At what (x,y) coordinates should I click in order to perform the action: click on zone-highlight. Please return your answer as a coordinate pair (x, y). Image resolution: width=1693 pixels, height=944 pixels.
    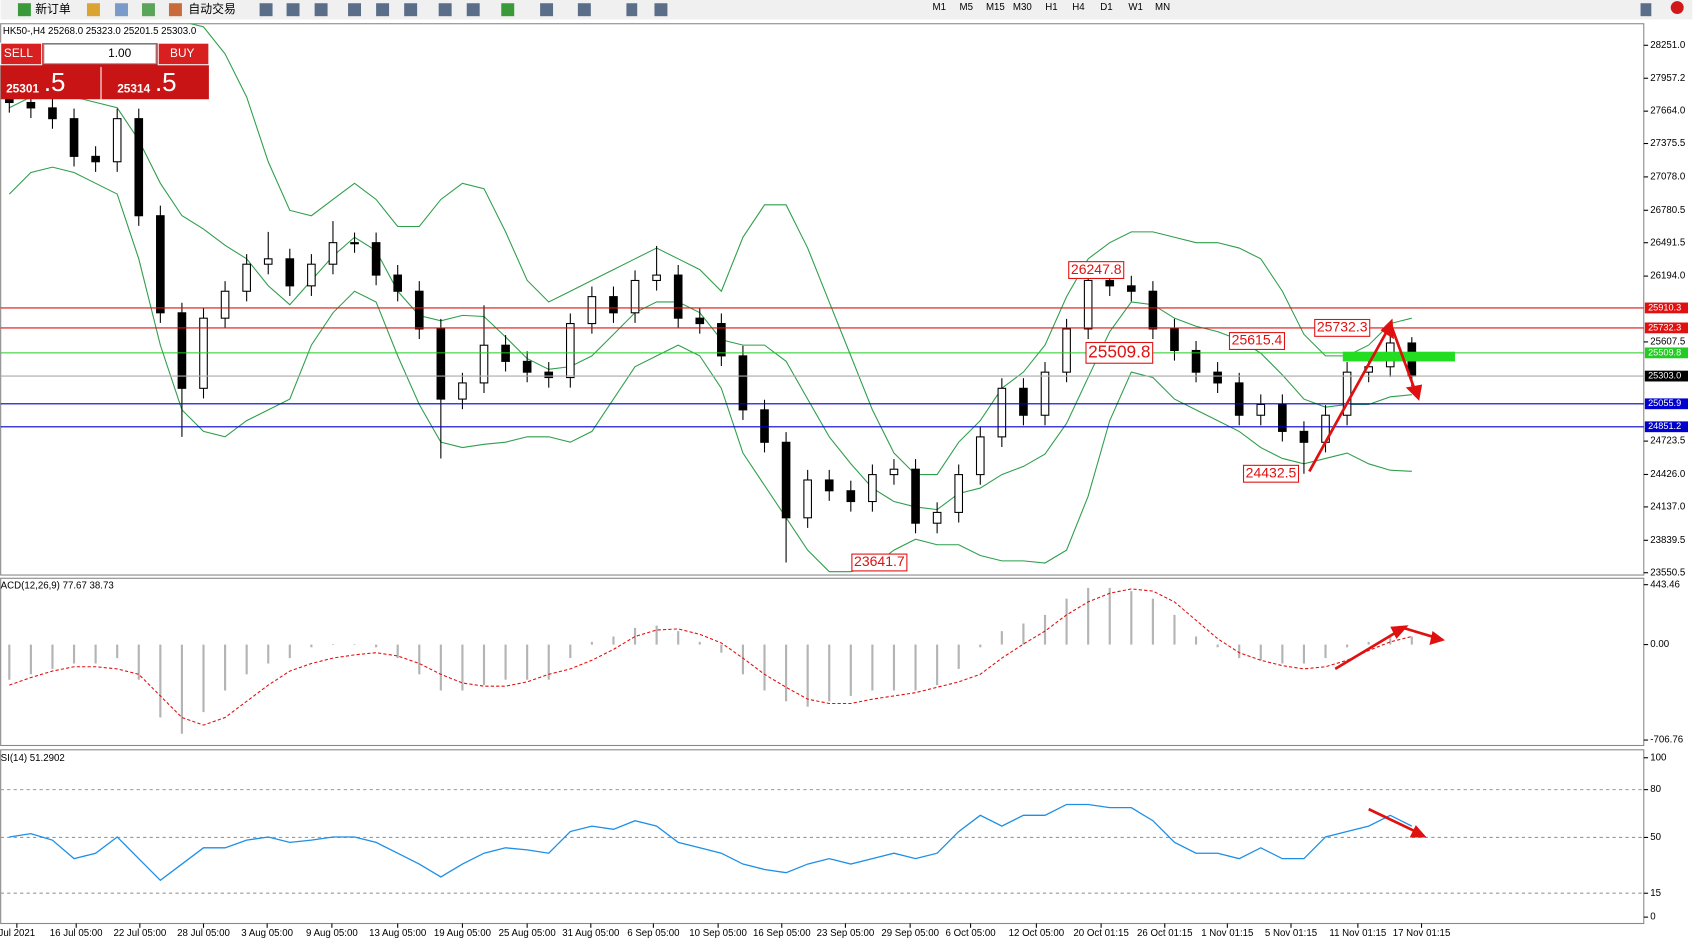
    Looking at the image, I should click on (1398, 356).